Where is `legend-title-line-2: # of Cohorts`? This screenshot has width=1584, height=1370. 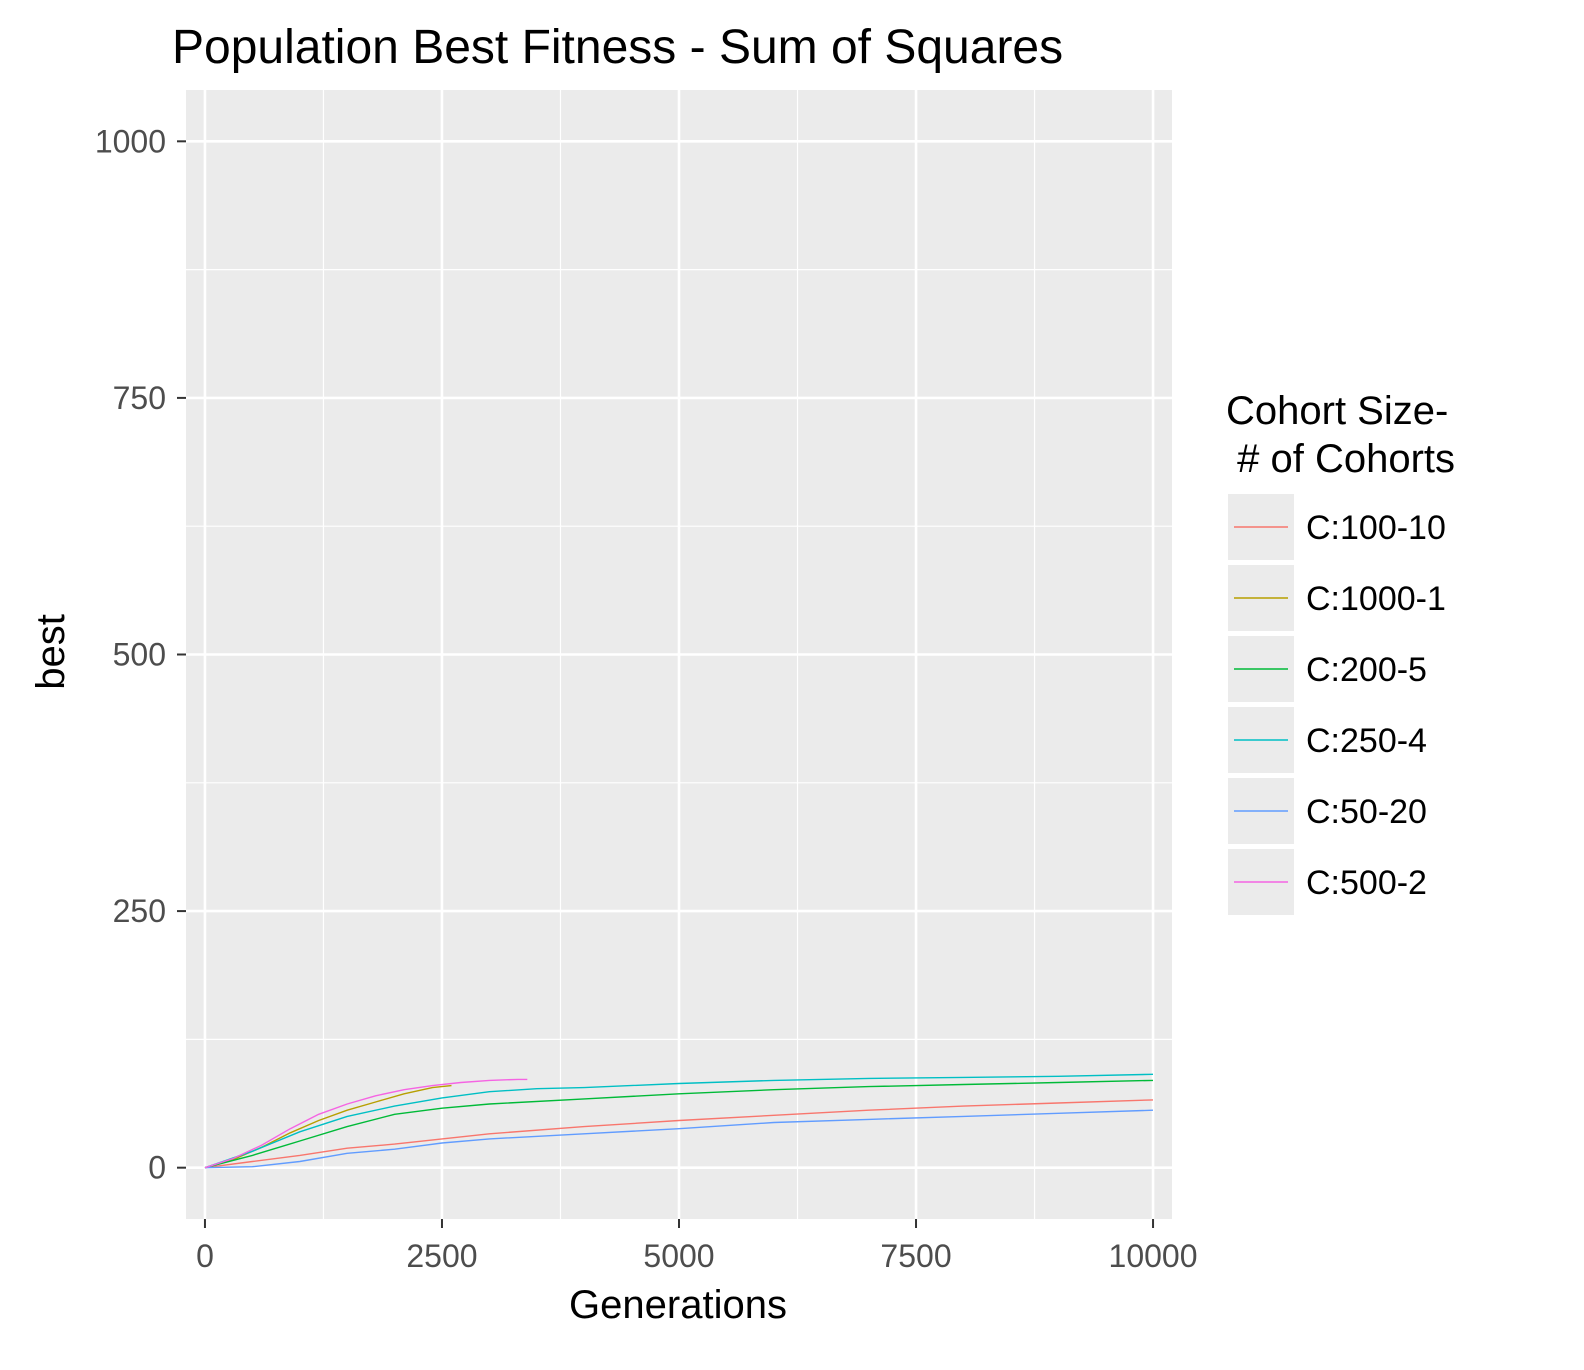 legend-title-line-2: # of Cohorts is located at coordinates (1340, 459).